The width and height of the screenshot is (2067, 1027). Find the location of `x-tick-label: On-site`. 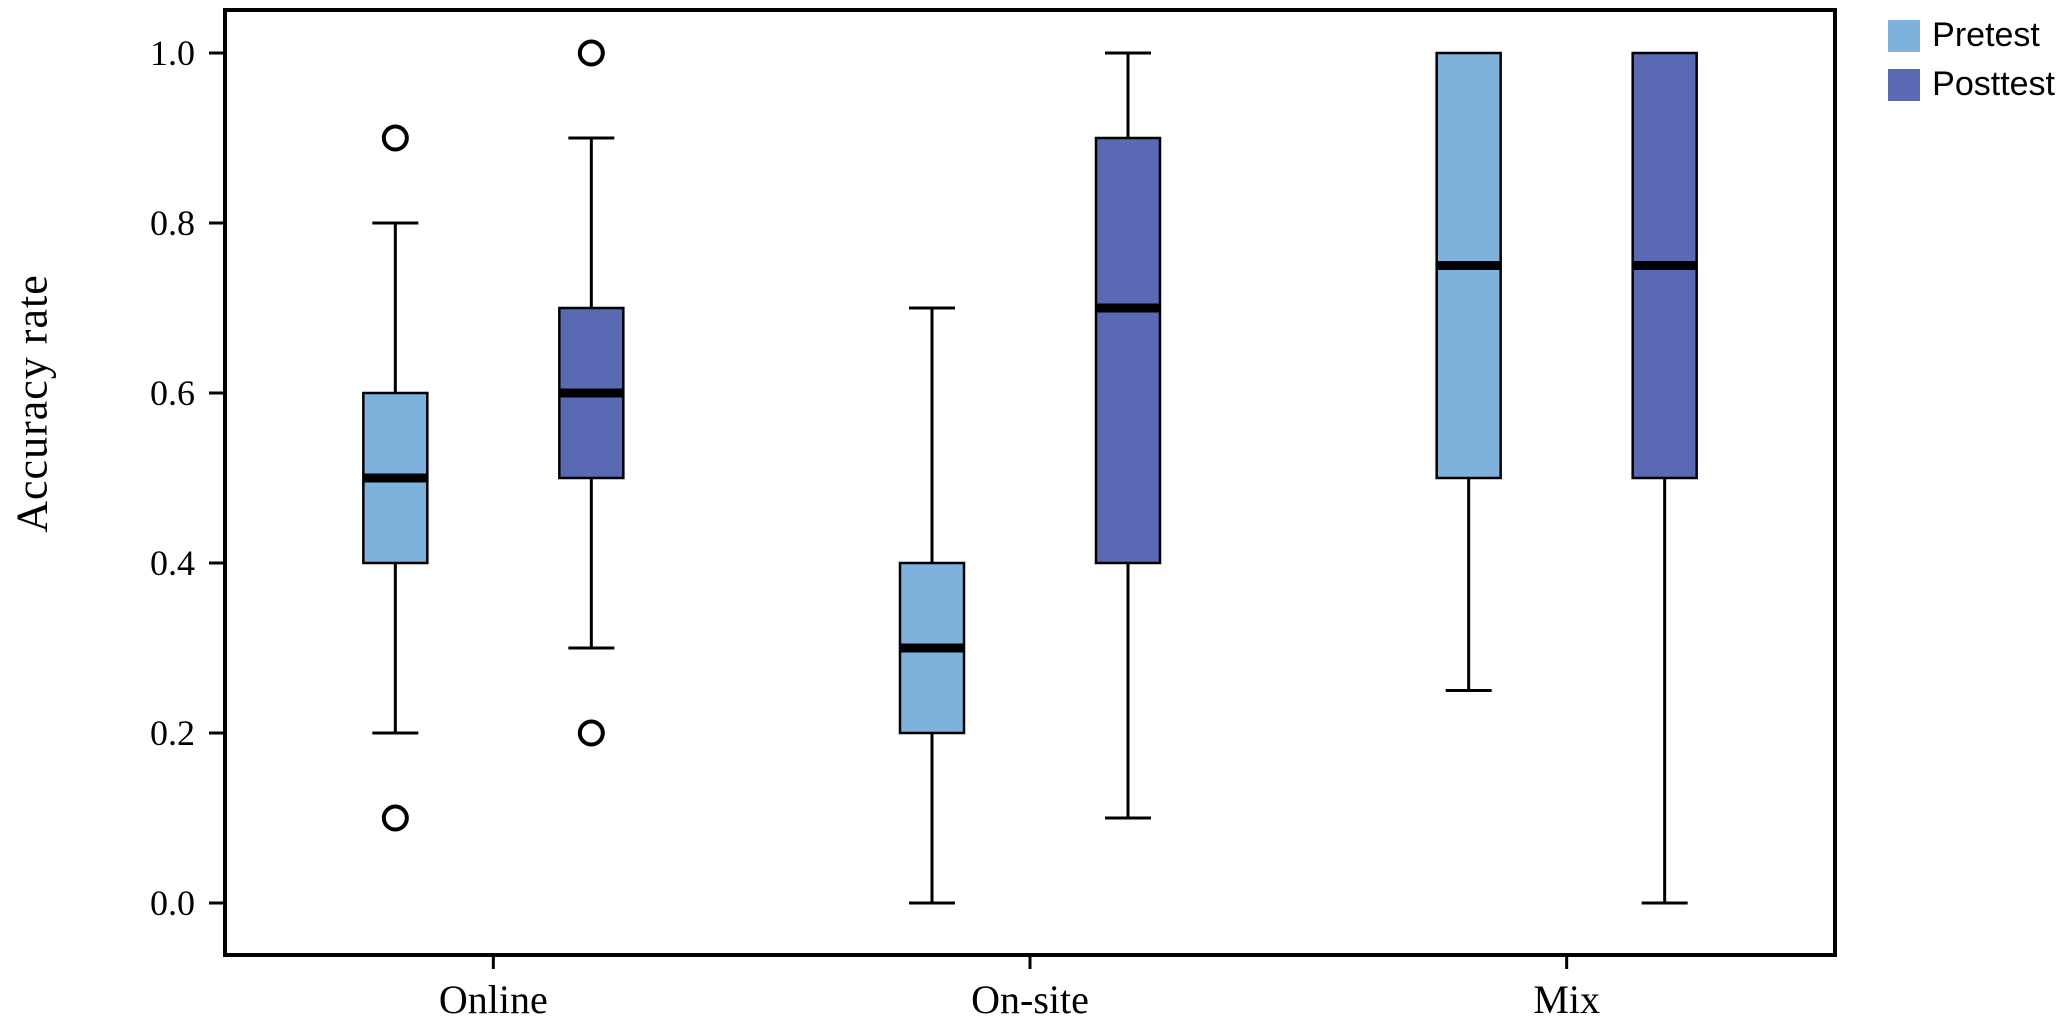

x-tick-label: On-site is located at coordinates (1030, 999).